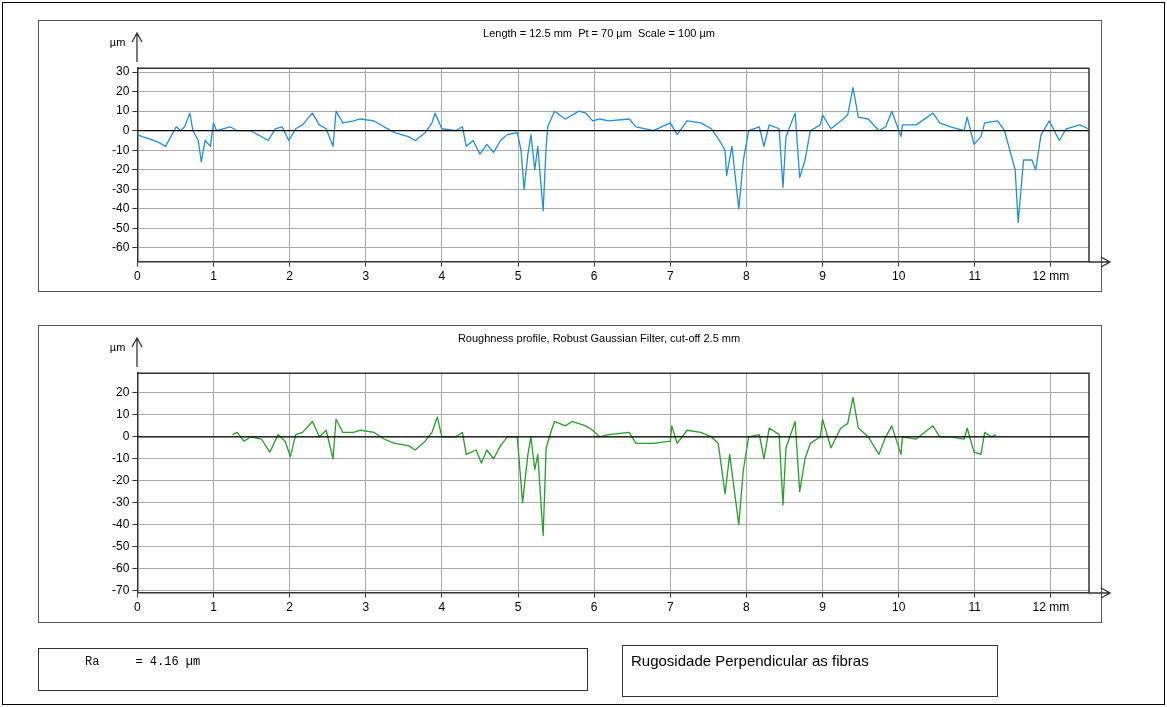 This screenshot has width=1167, height=707. I want to click on y-tick-label: 30, so click(122, 71).